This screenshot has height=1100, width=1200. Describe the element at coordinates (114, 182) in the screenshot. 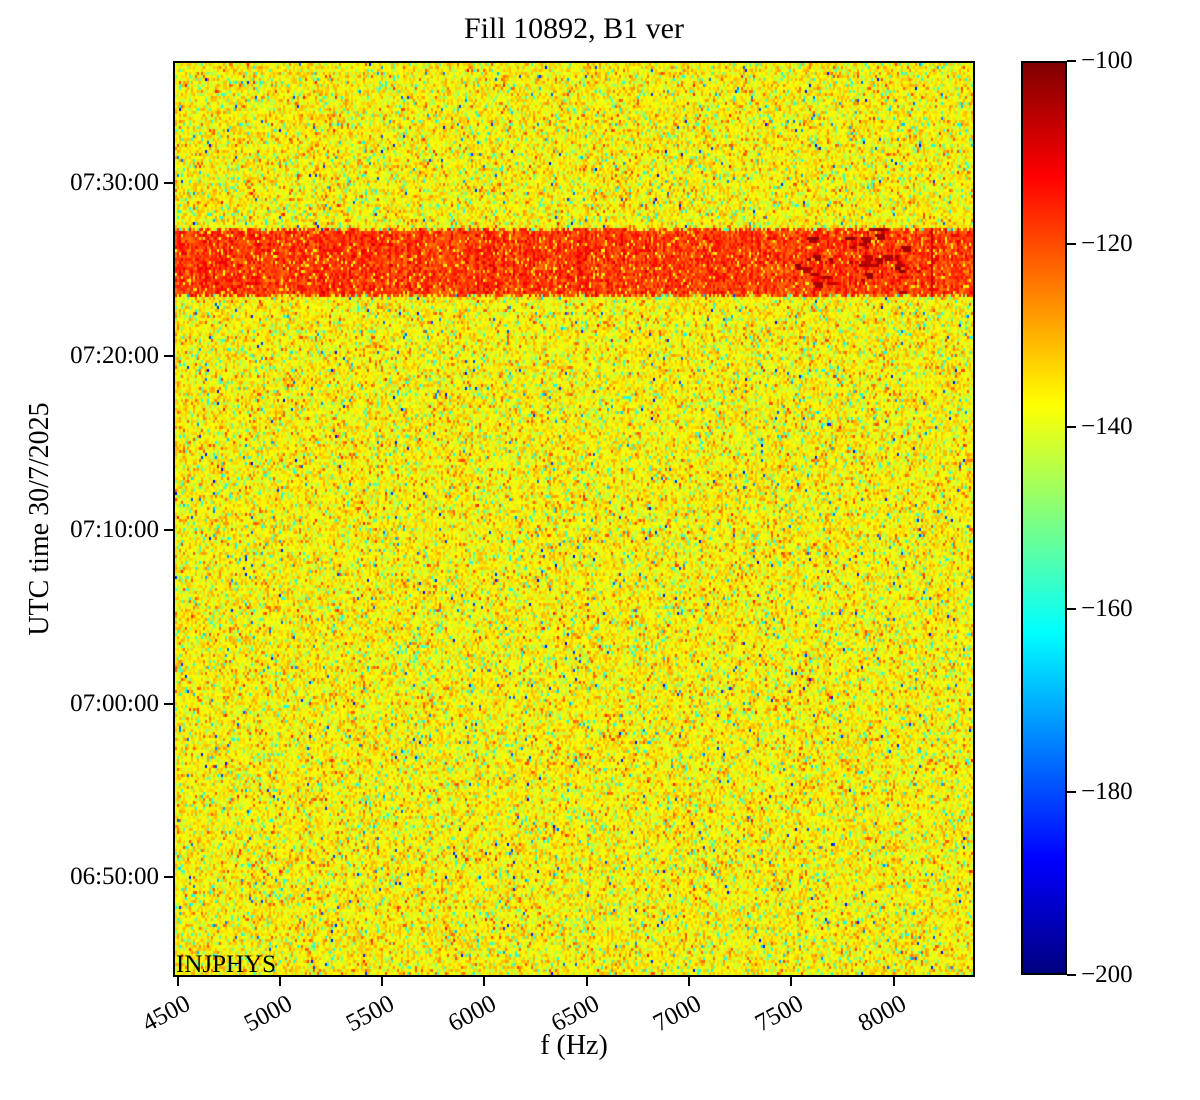

I see `y-tick-label: 07:30:00` at that location.